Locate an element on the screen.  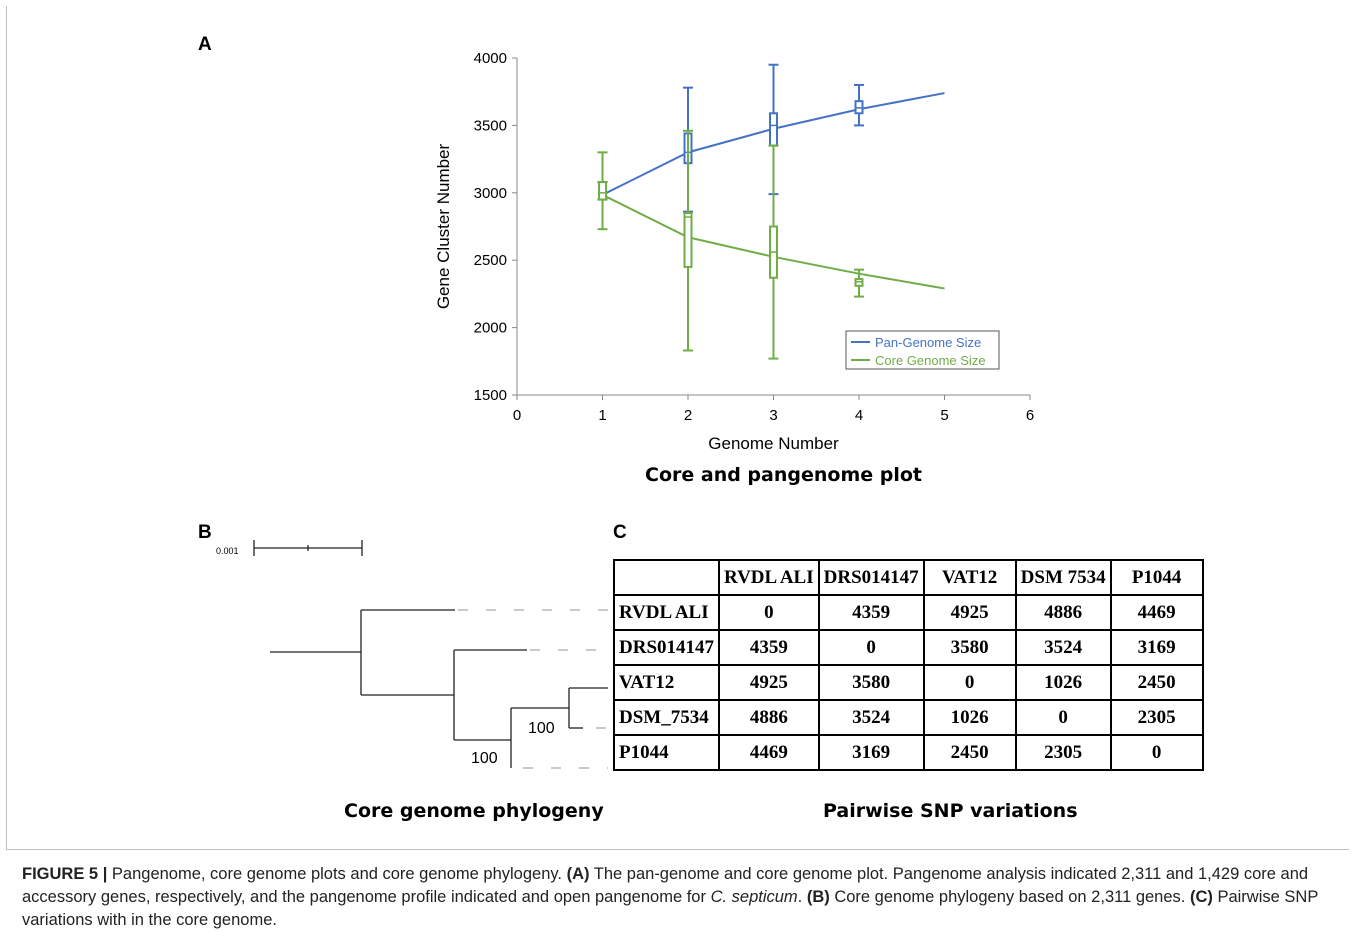
figure-label: FIGURE 5 is located at coordinates (60, 874).